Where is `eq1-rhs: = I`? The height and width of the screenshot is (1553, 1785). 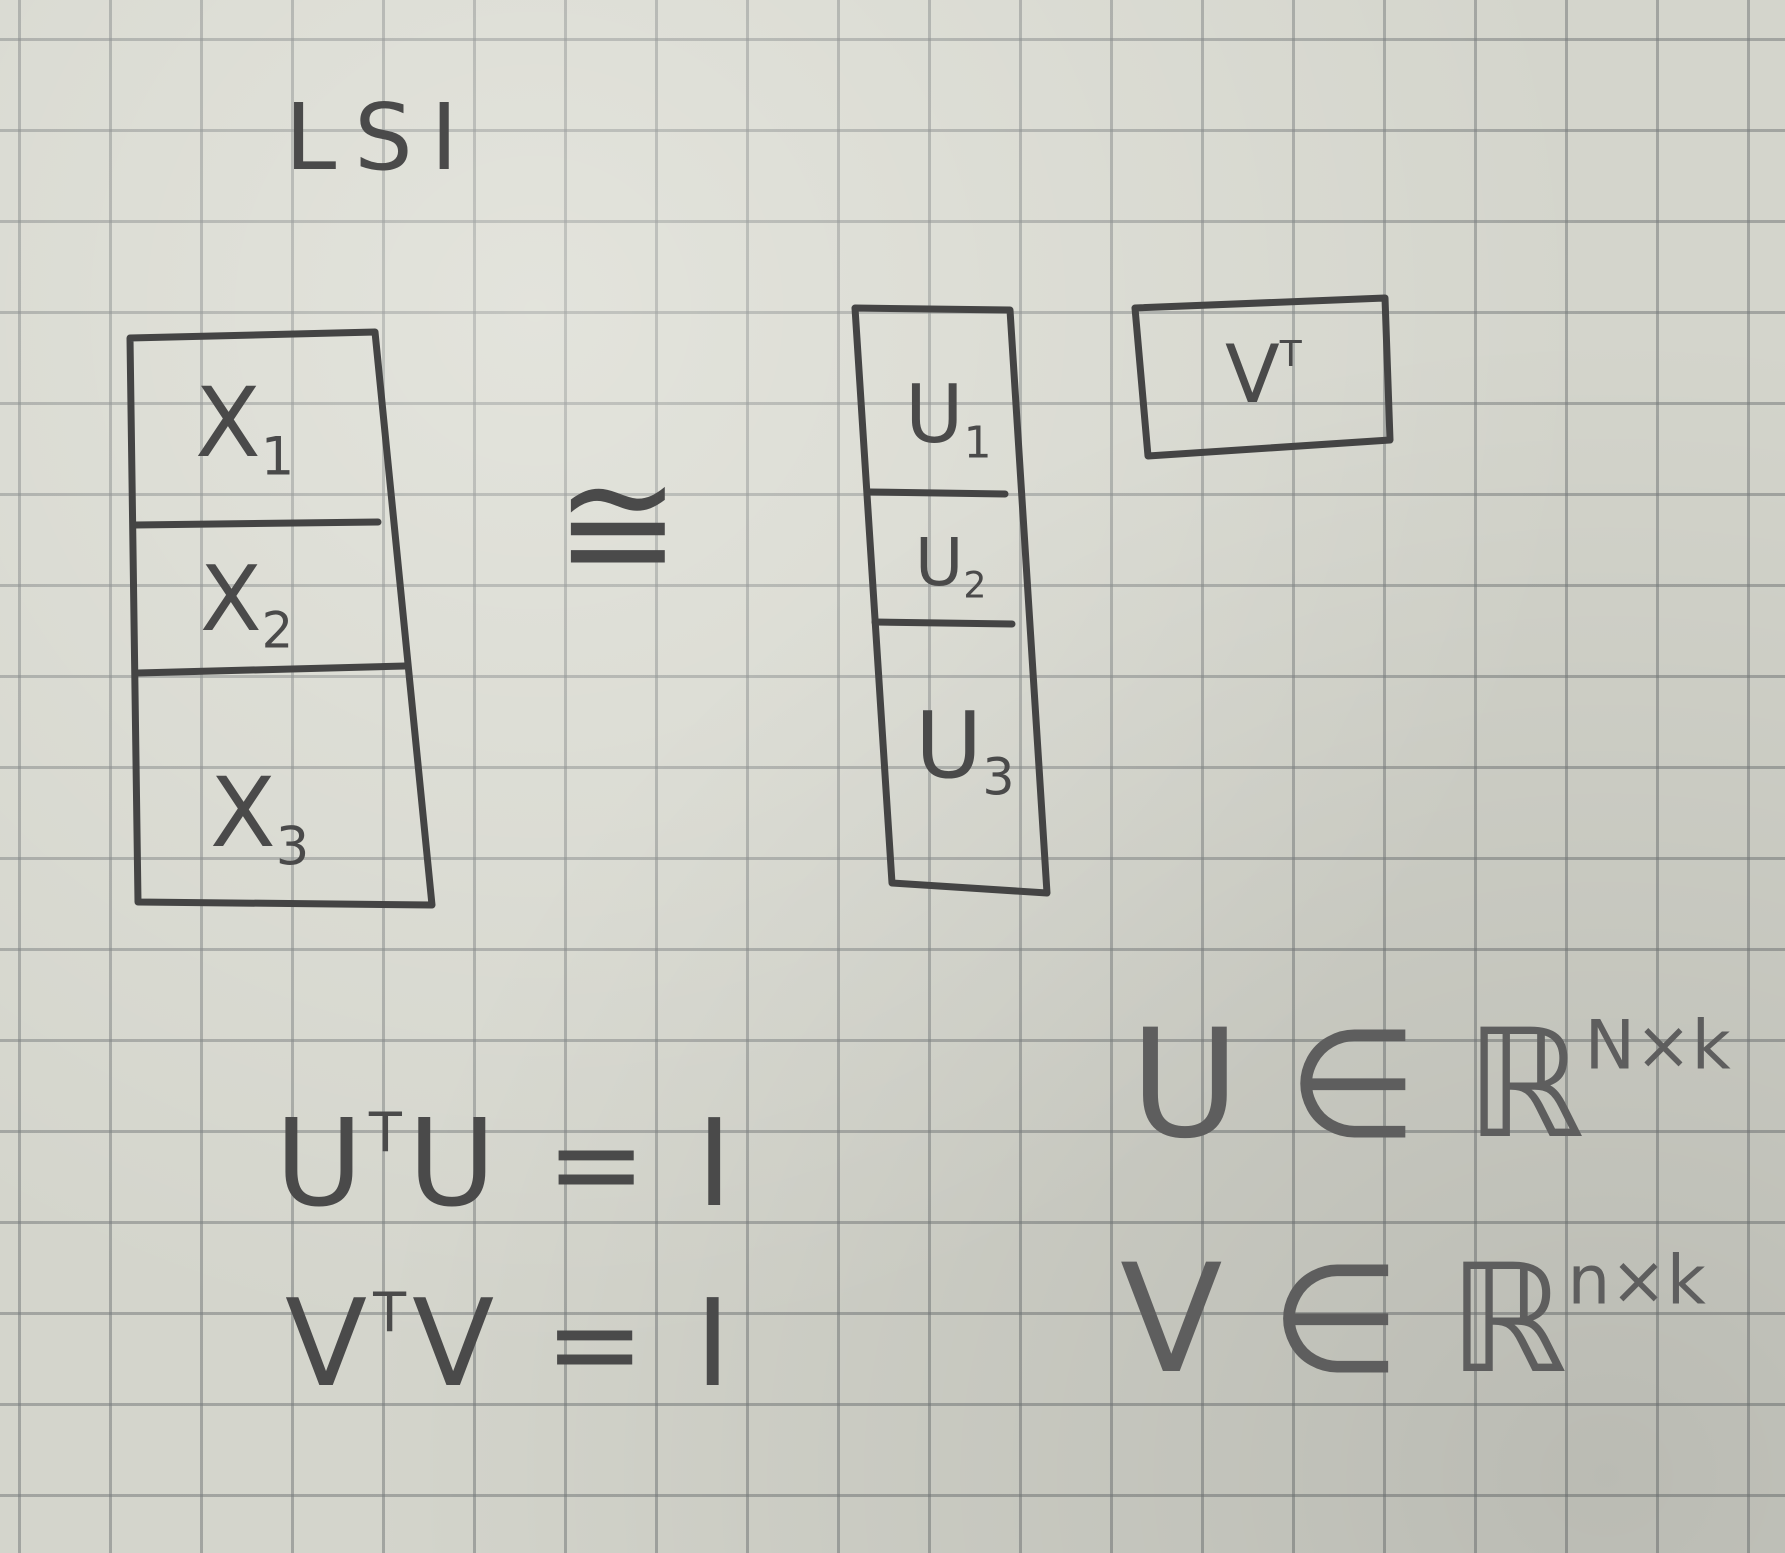 eq1-rhs: = I is located at coordinates (641, 1164).